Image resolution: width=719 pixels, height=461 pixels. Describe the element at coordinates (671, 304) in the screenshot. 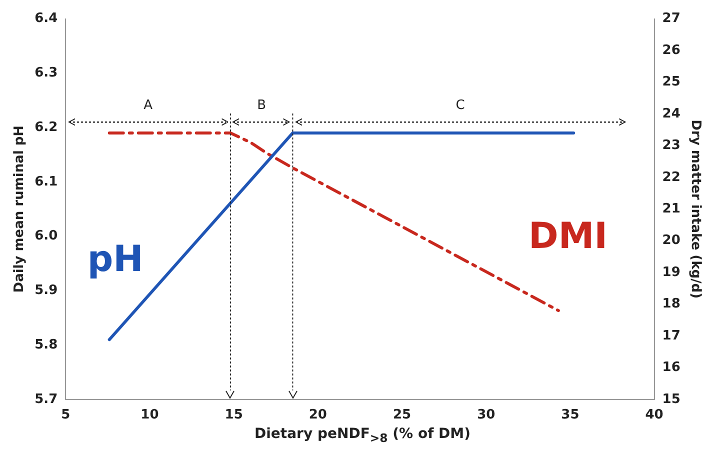

I see `y2-tick-label: 18` at that location.